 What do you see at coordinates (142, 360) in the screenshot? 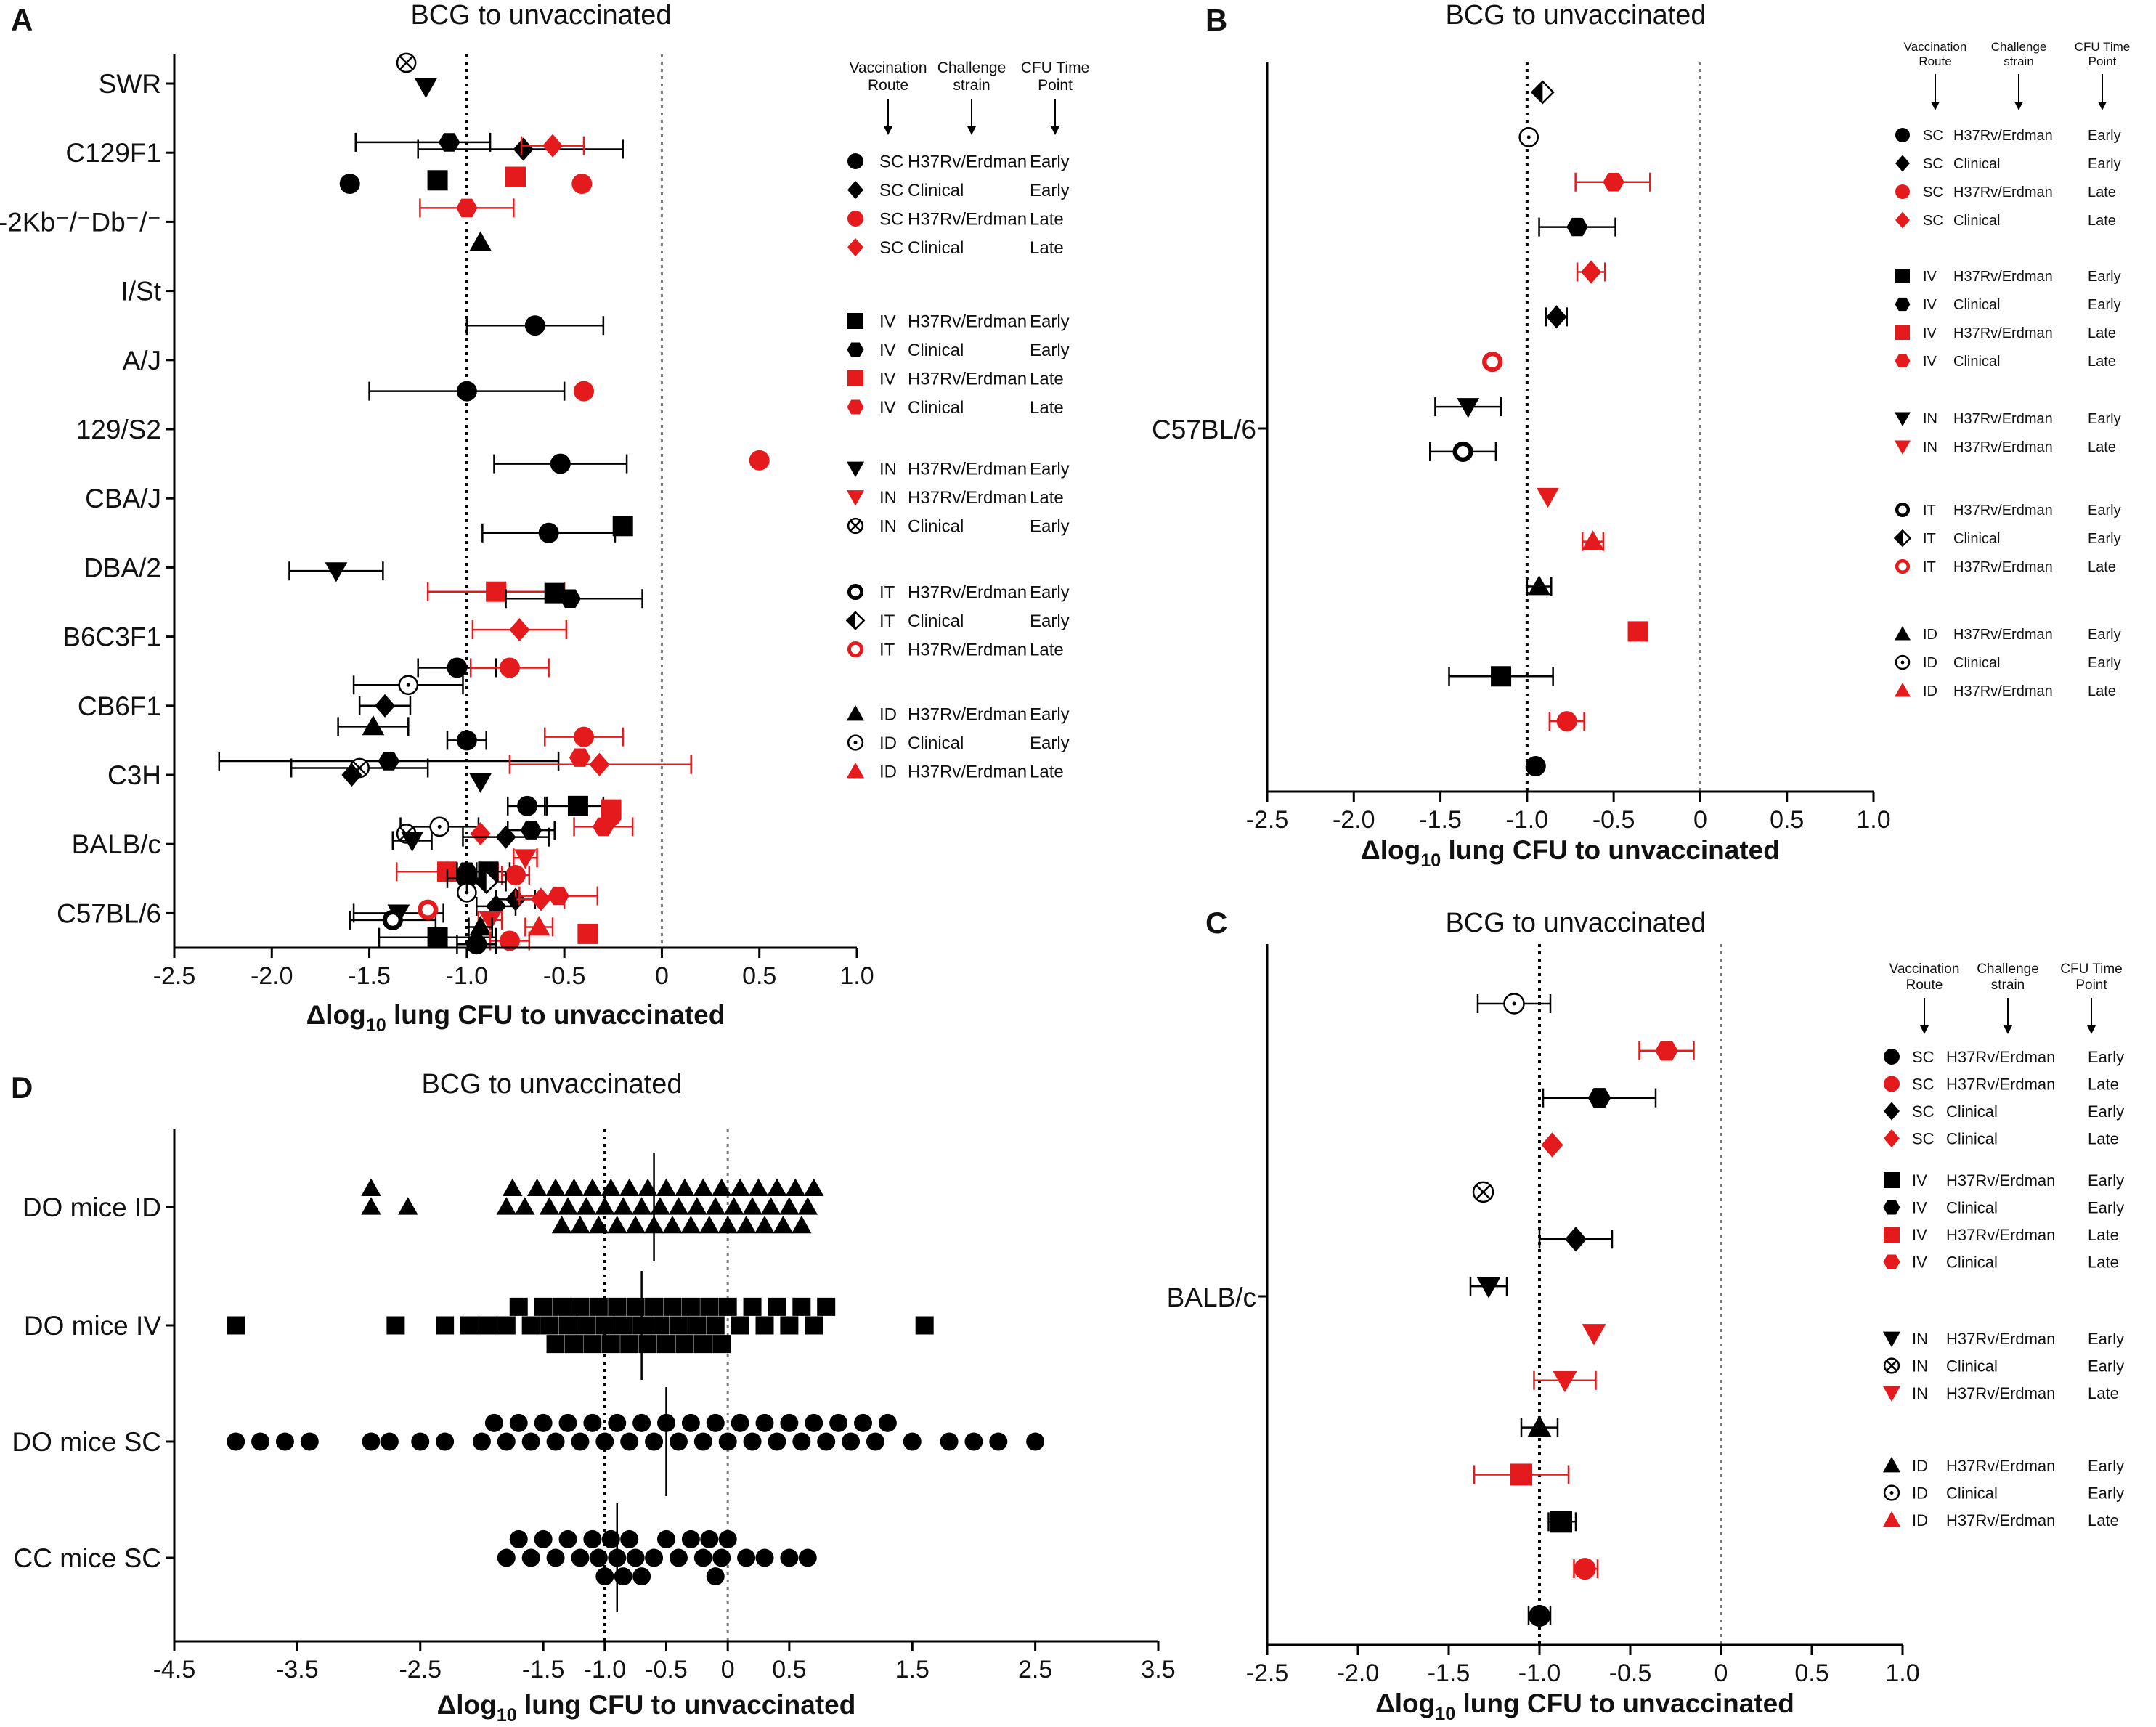
I see `y-tick-label: A/J` at bounding box center [142, 360].